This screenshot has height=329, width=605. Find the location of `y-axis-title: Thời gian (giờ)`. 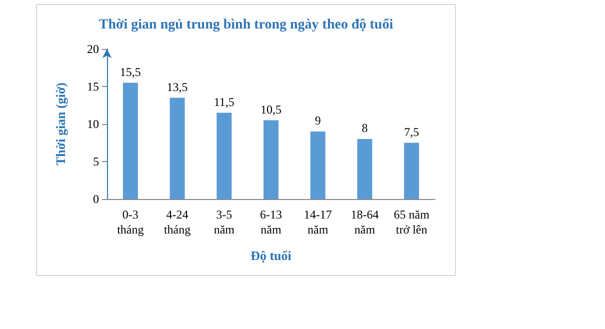

y-axis-title: Thời gian (giờ) is located at coordinates (60, 124).